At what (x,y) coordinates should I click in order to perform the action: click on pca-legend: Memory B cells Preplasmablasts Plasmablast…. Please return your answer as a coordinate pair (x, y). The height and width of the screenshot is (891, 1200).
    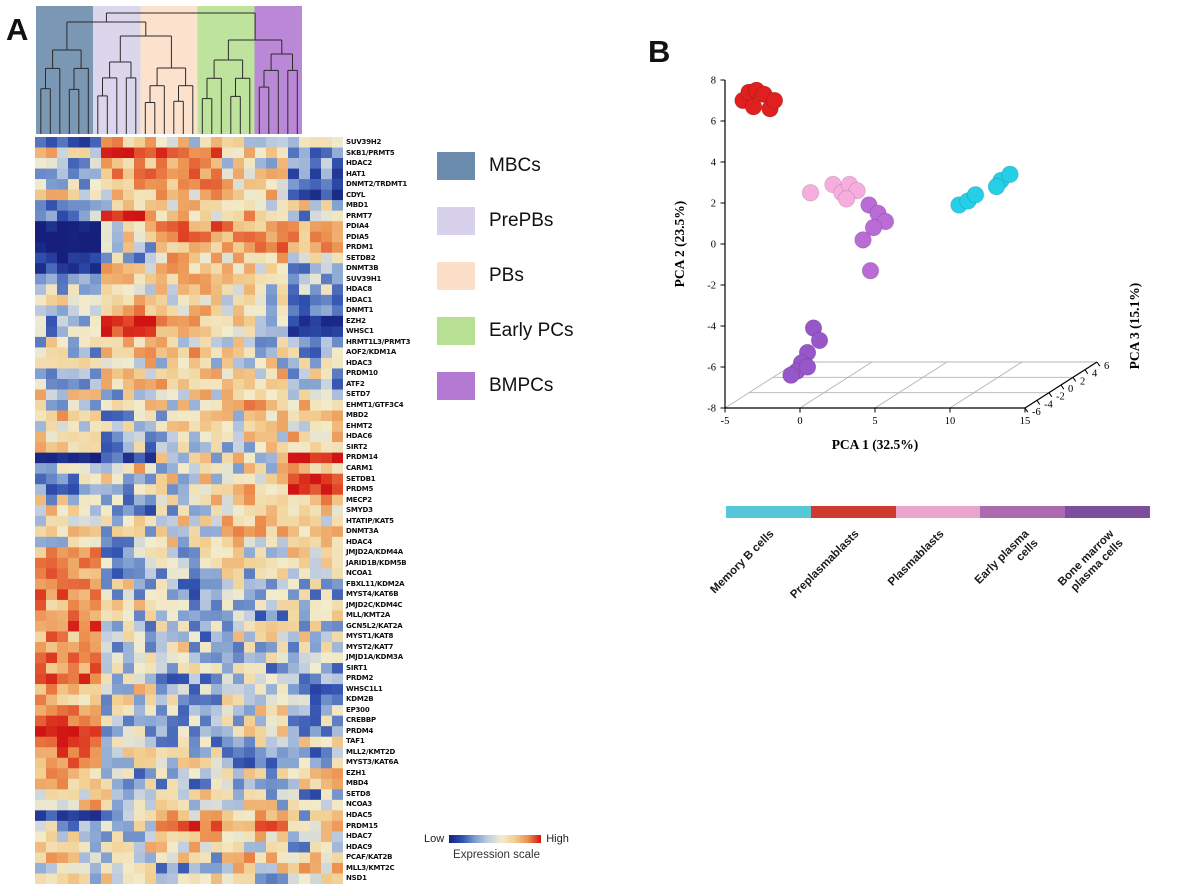
    Looking at the image, I should click on (929, 591).